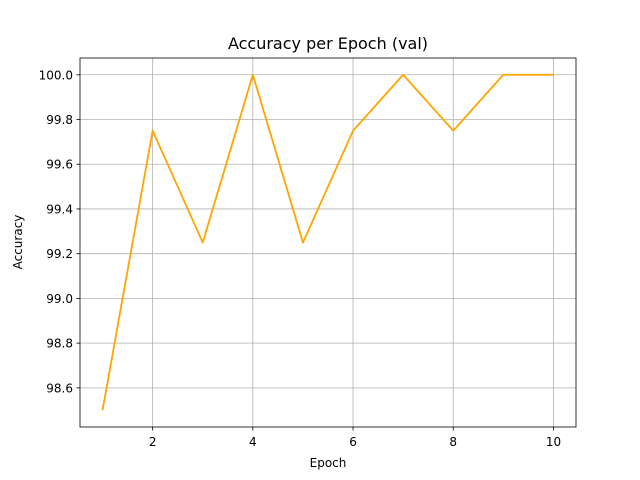  I want to click on x-tick-label: 2, so click(153, 442).